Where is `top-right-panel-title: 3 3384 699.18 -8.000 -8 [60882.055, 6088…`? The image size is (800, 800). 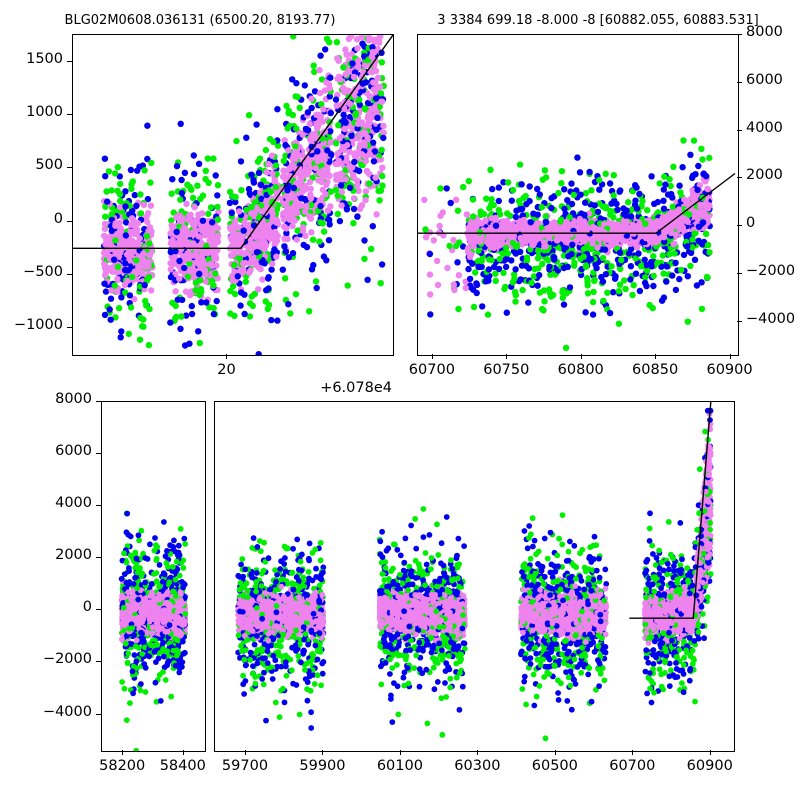
top-right-panel-title: 3 3384 699.18 -8.000 -8 [60882.055, 6088… is located at coordinates (598, 20).